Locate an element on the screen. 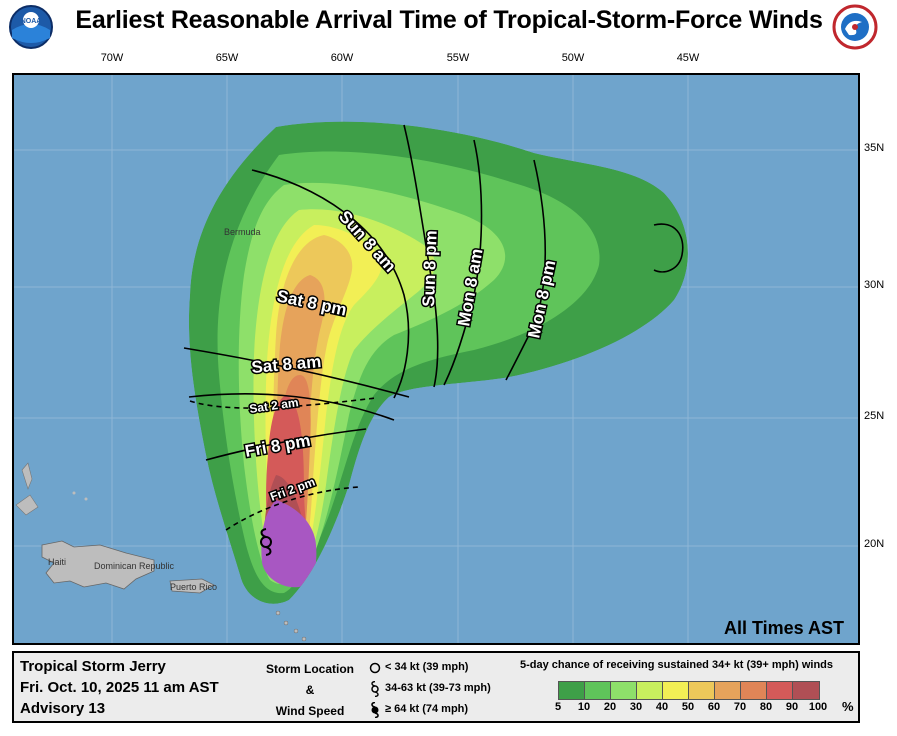 Image resolution: width=897 pixels, height=736 pixels. lon-label: 60W is located at coordinates (342, 58).